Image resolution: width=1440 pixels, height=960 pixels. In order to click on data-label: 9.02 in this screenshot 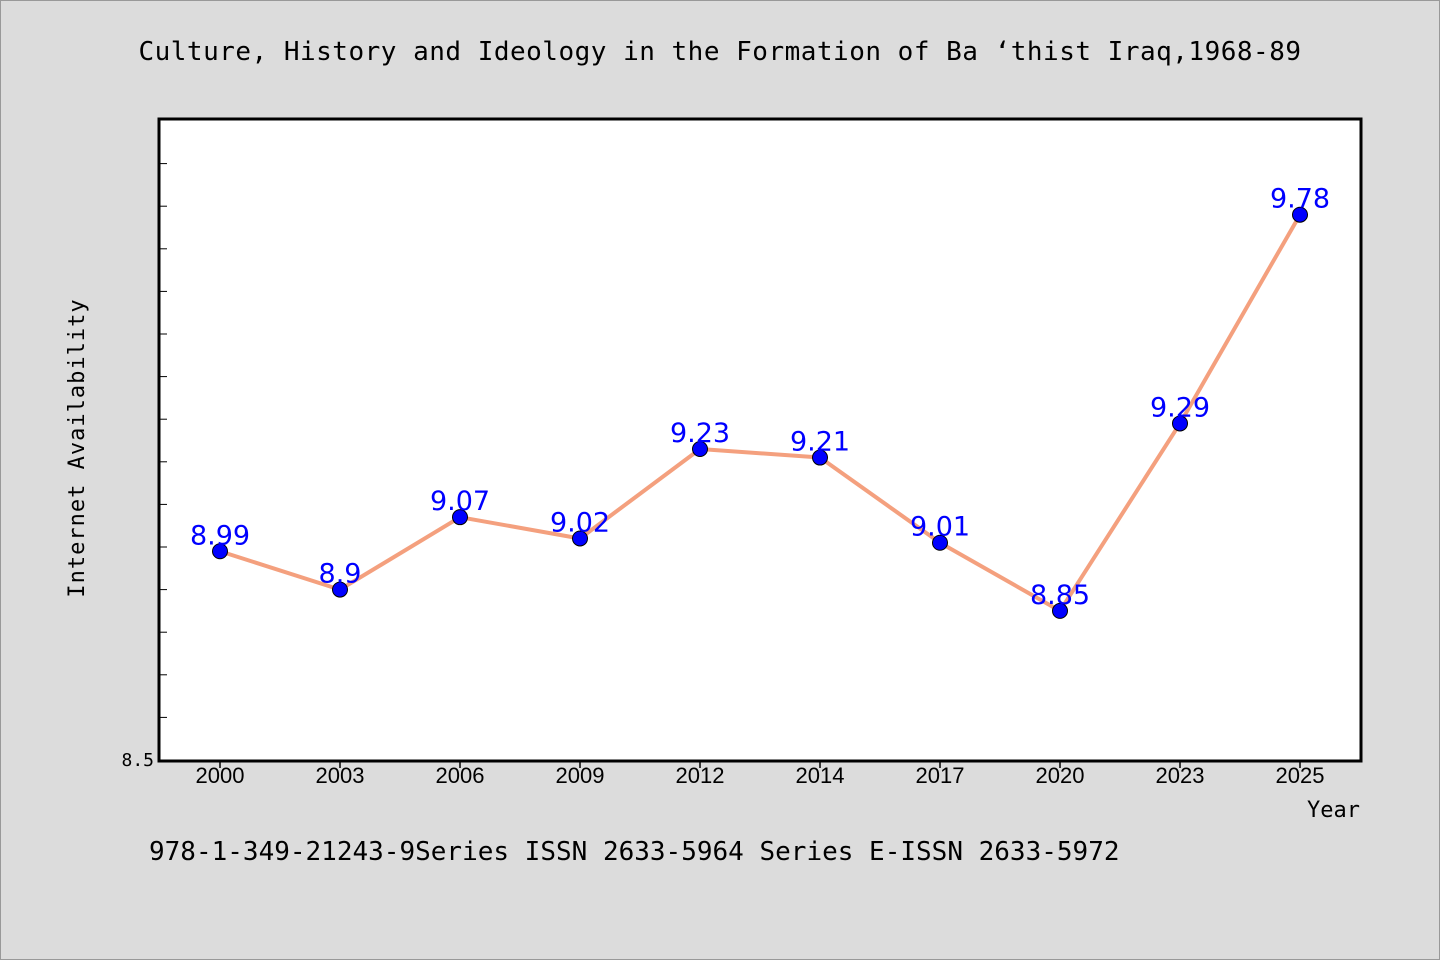, I will do `click(580, 522)`.